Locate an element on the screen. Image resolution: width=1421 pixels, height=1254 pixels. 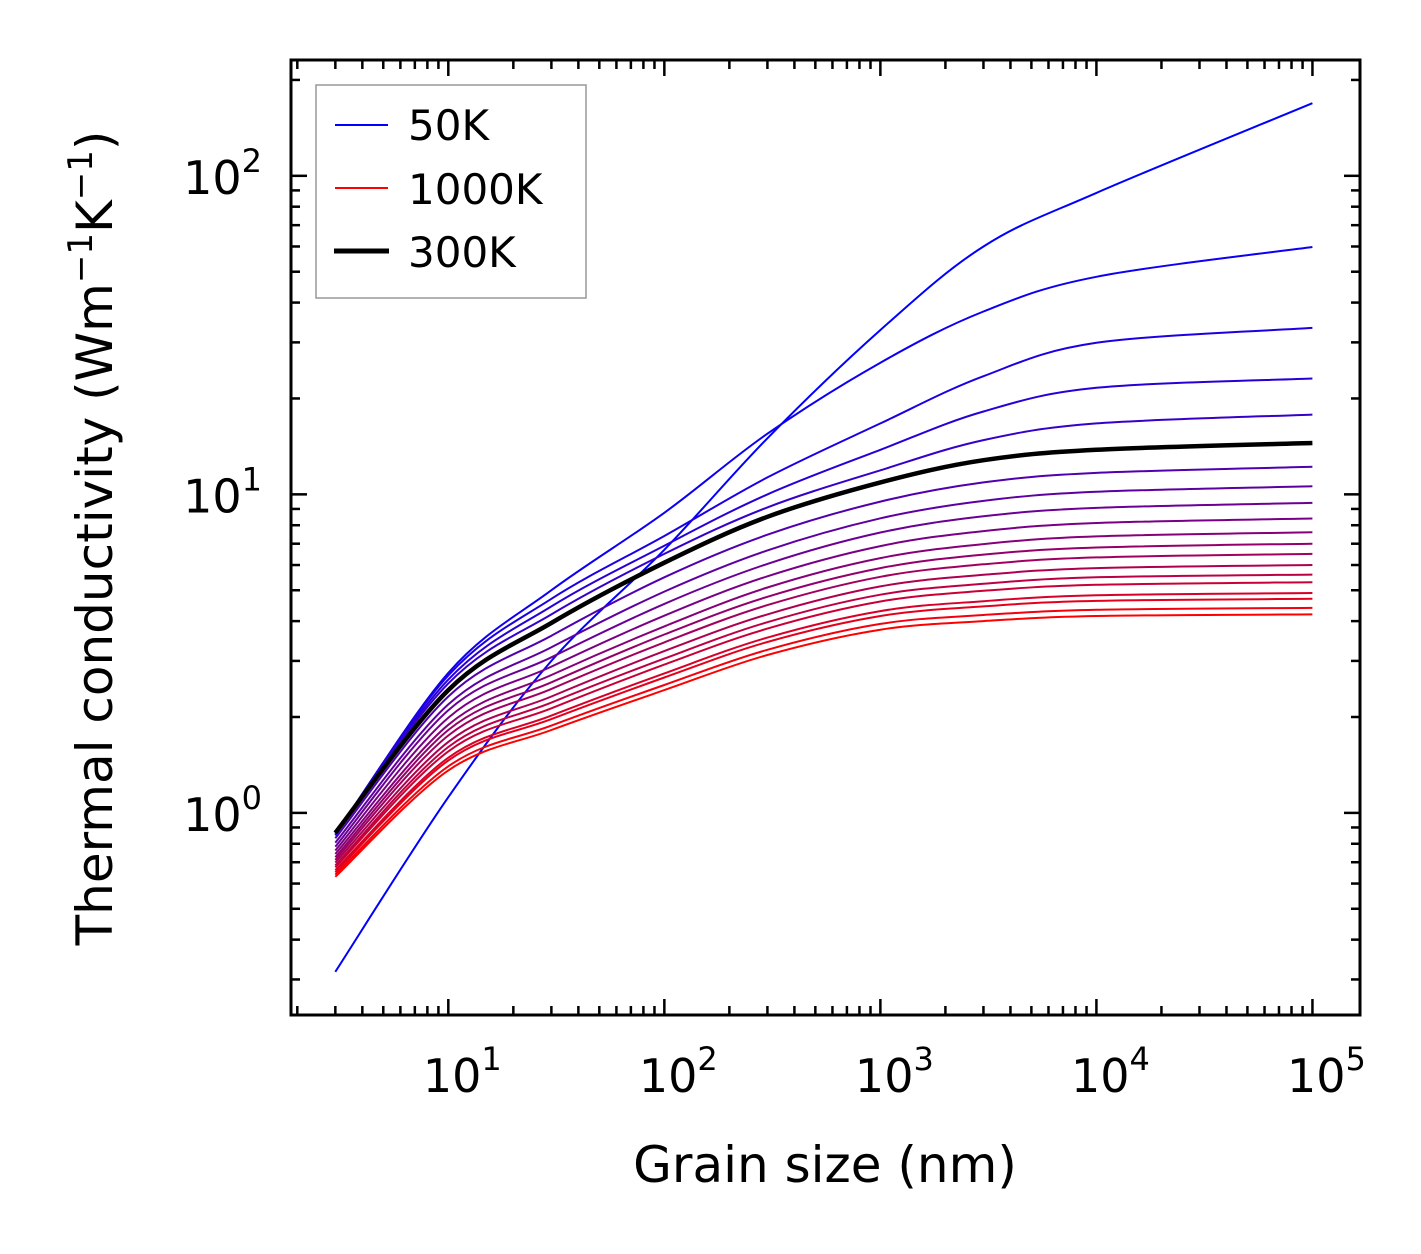
y-tick-label: 10⁰ is located at coordinates (222, 810).